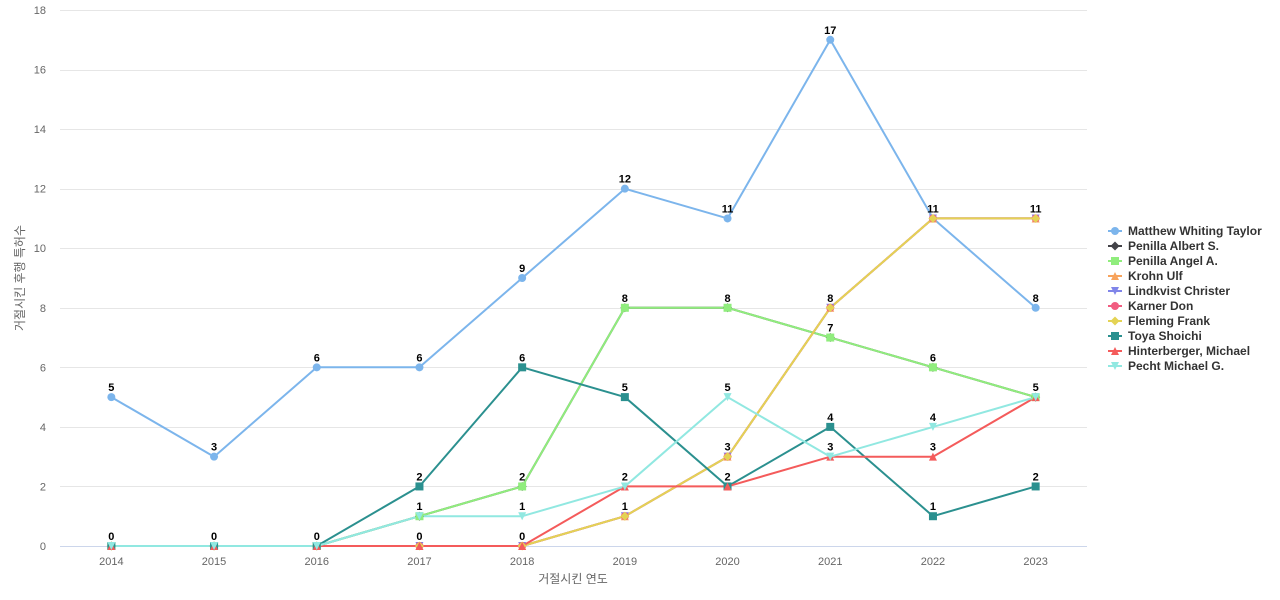  Describe the element at coordinates (933, 218) in the screenshot. I see `data-point-fleming-frank-2022` at that location.